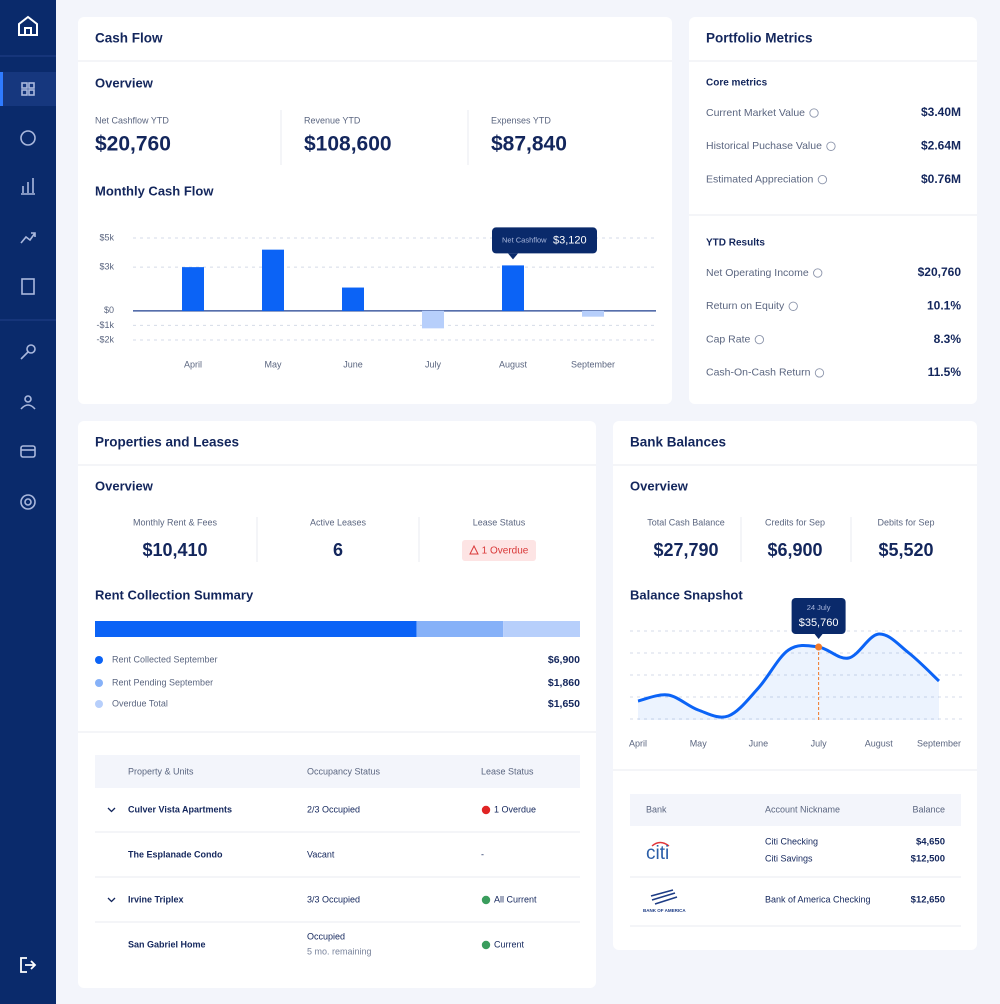 The height and width of the screenshot is (1004, 1000). What do you see at coordinates (928, 859) in the screenshot?
I see `account-balance: $12,500` at bounding box center [928, 859].